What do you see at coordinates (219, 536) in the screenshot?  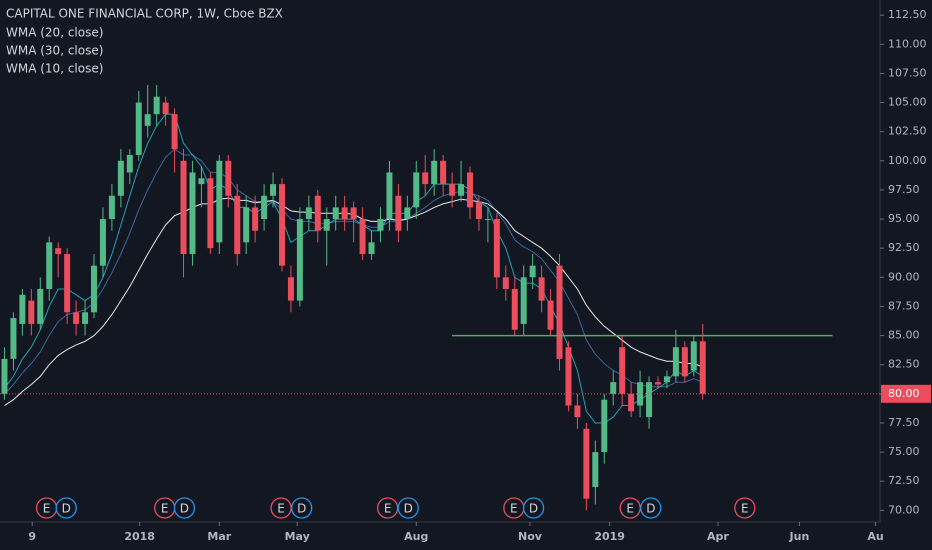 I see `x-tick-label: Mar` at bounding box center [219, 536].